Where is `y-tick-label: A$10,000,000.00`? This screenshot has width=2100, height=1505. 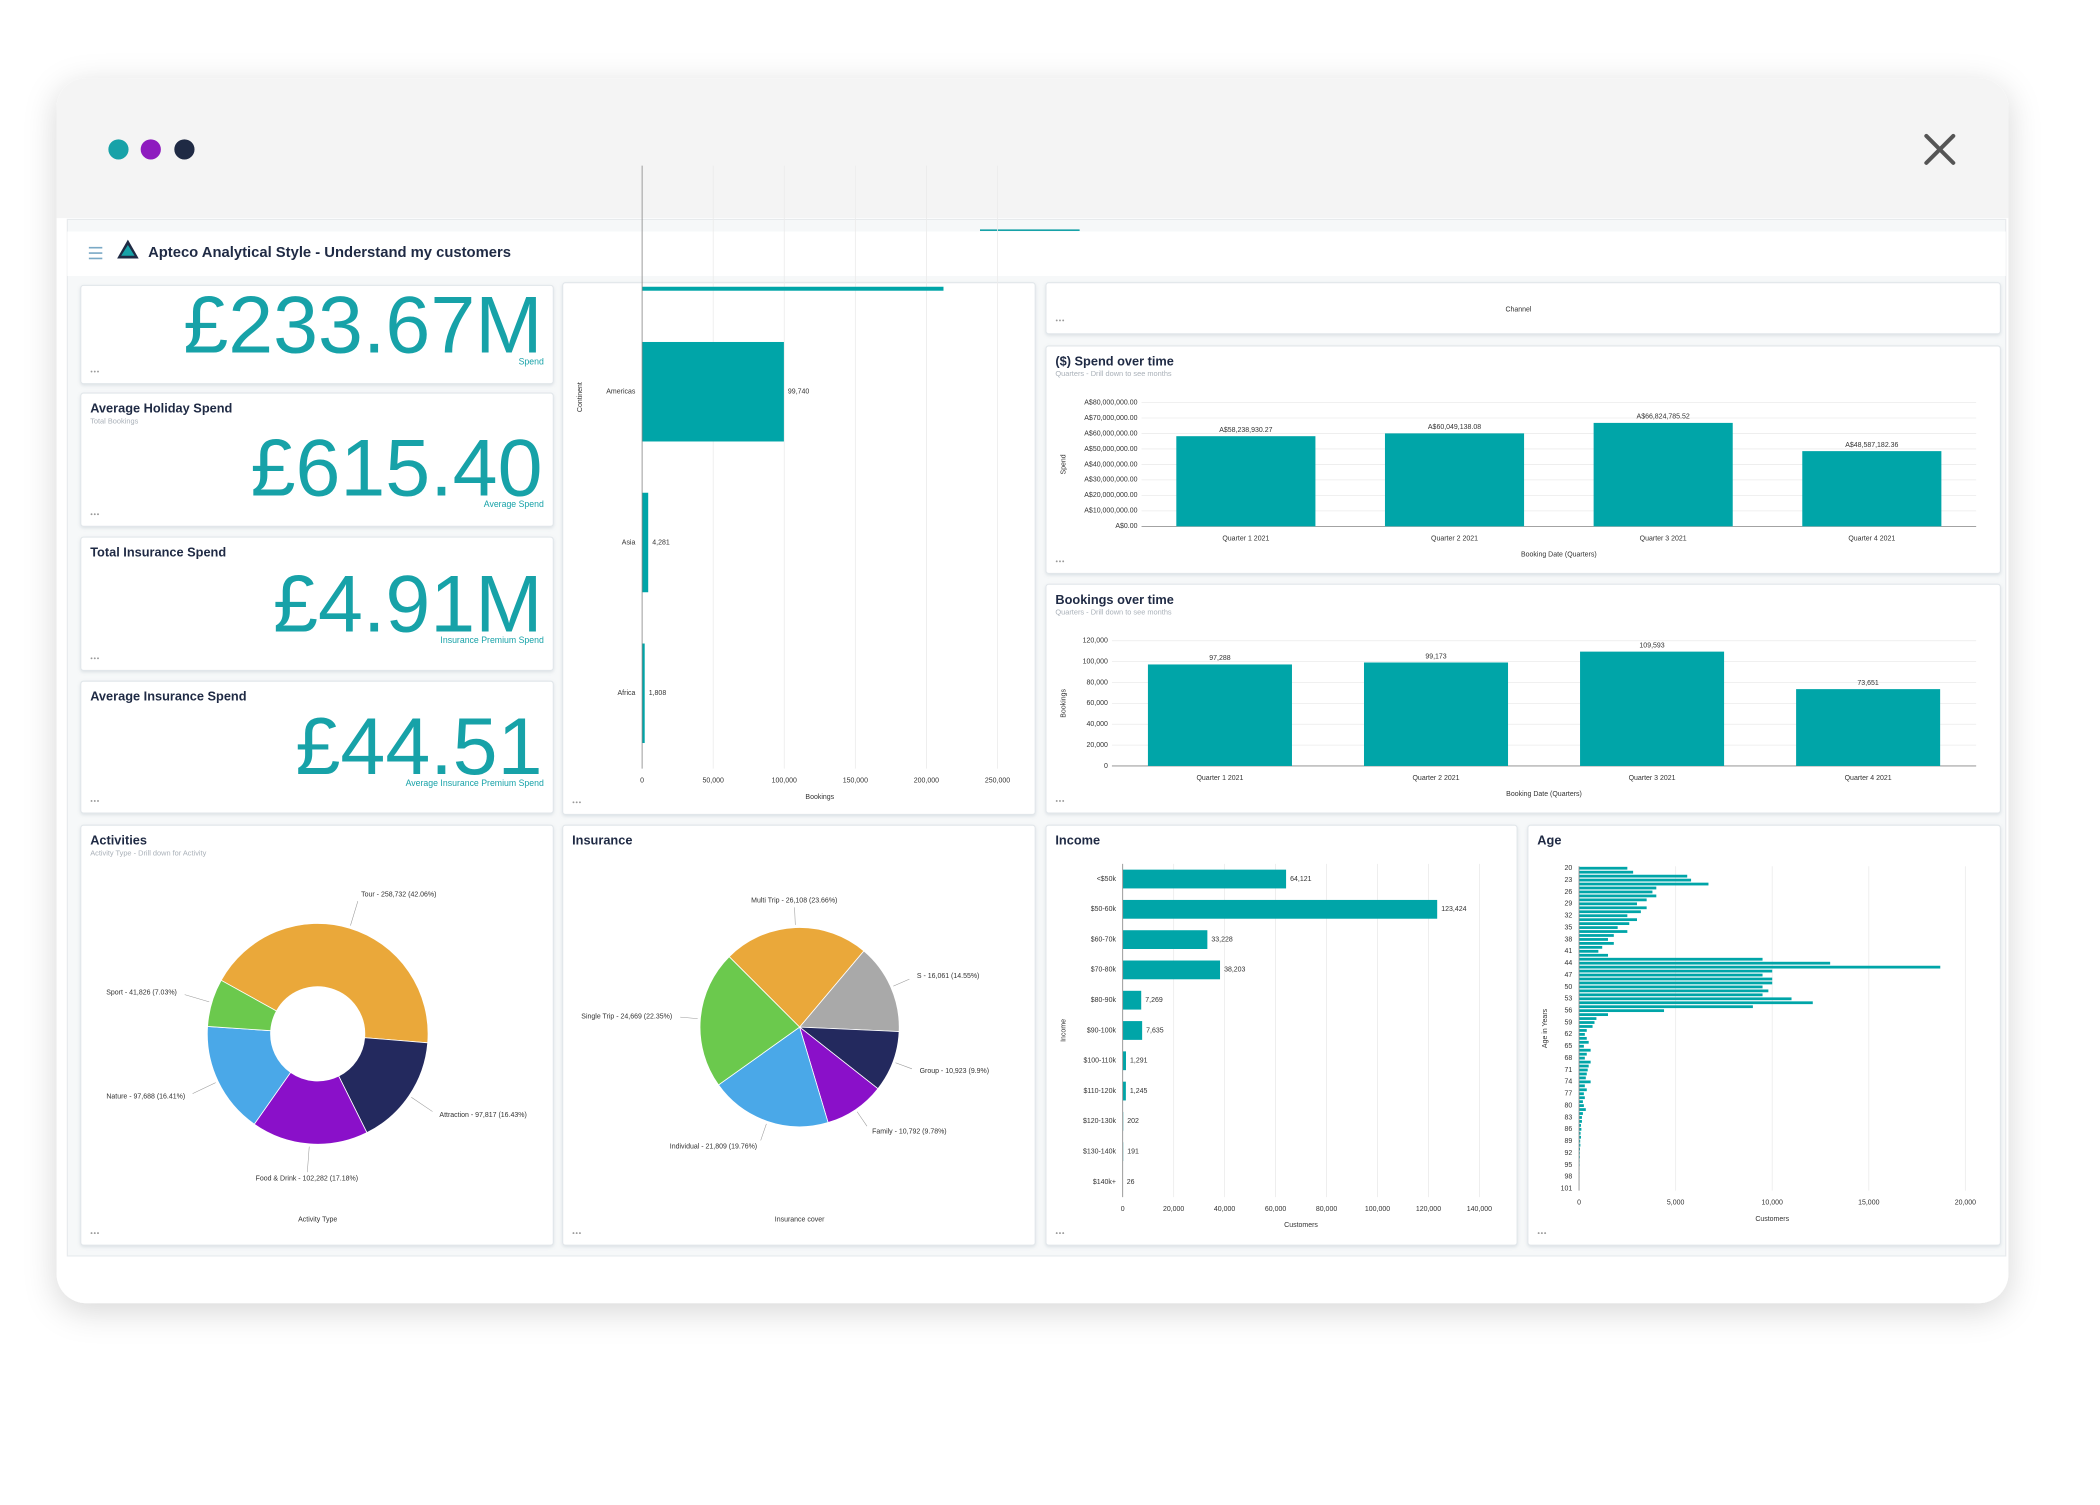
y-tick-label: A$10,000,000.00 is located at coordinates (1110, 511).